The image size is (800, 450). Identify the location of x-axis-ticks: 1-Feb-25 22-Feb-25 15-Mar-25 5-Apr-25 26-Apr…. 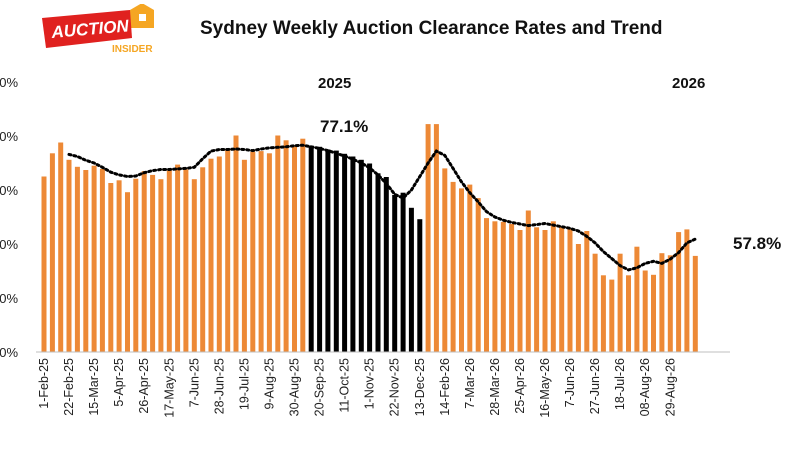
(357, 388).